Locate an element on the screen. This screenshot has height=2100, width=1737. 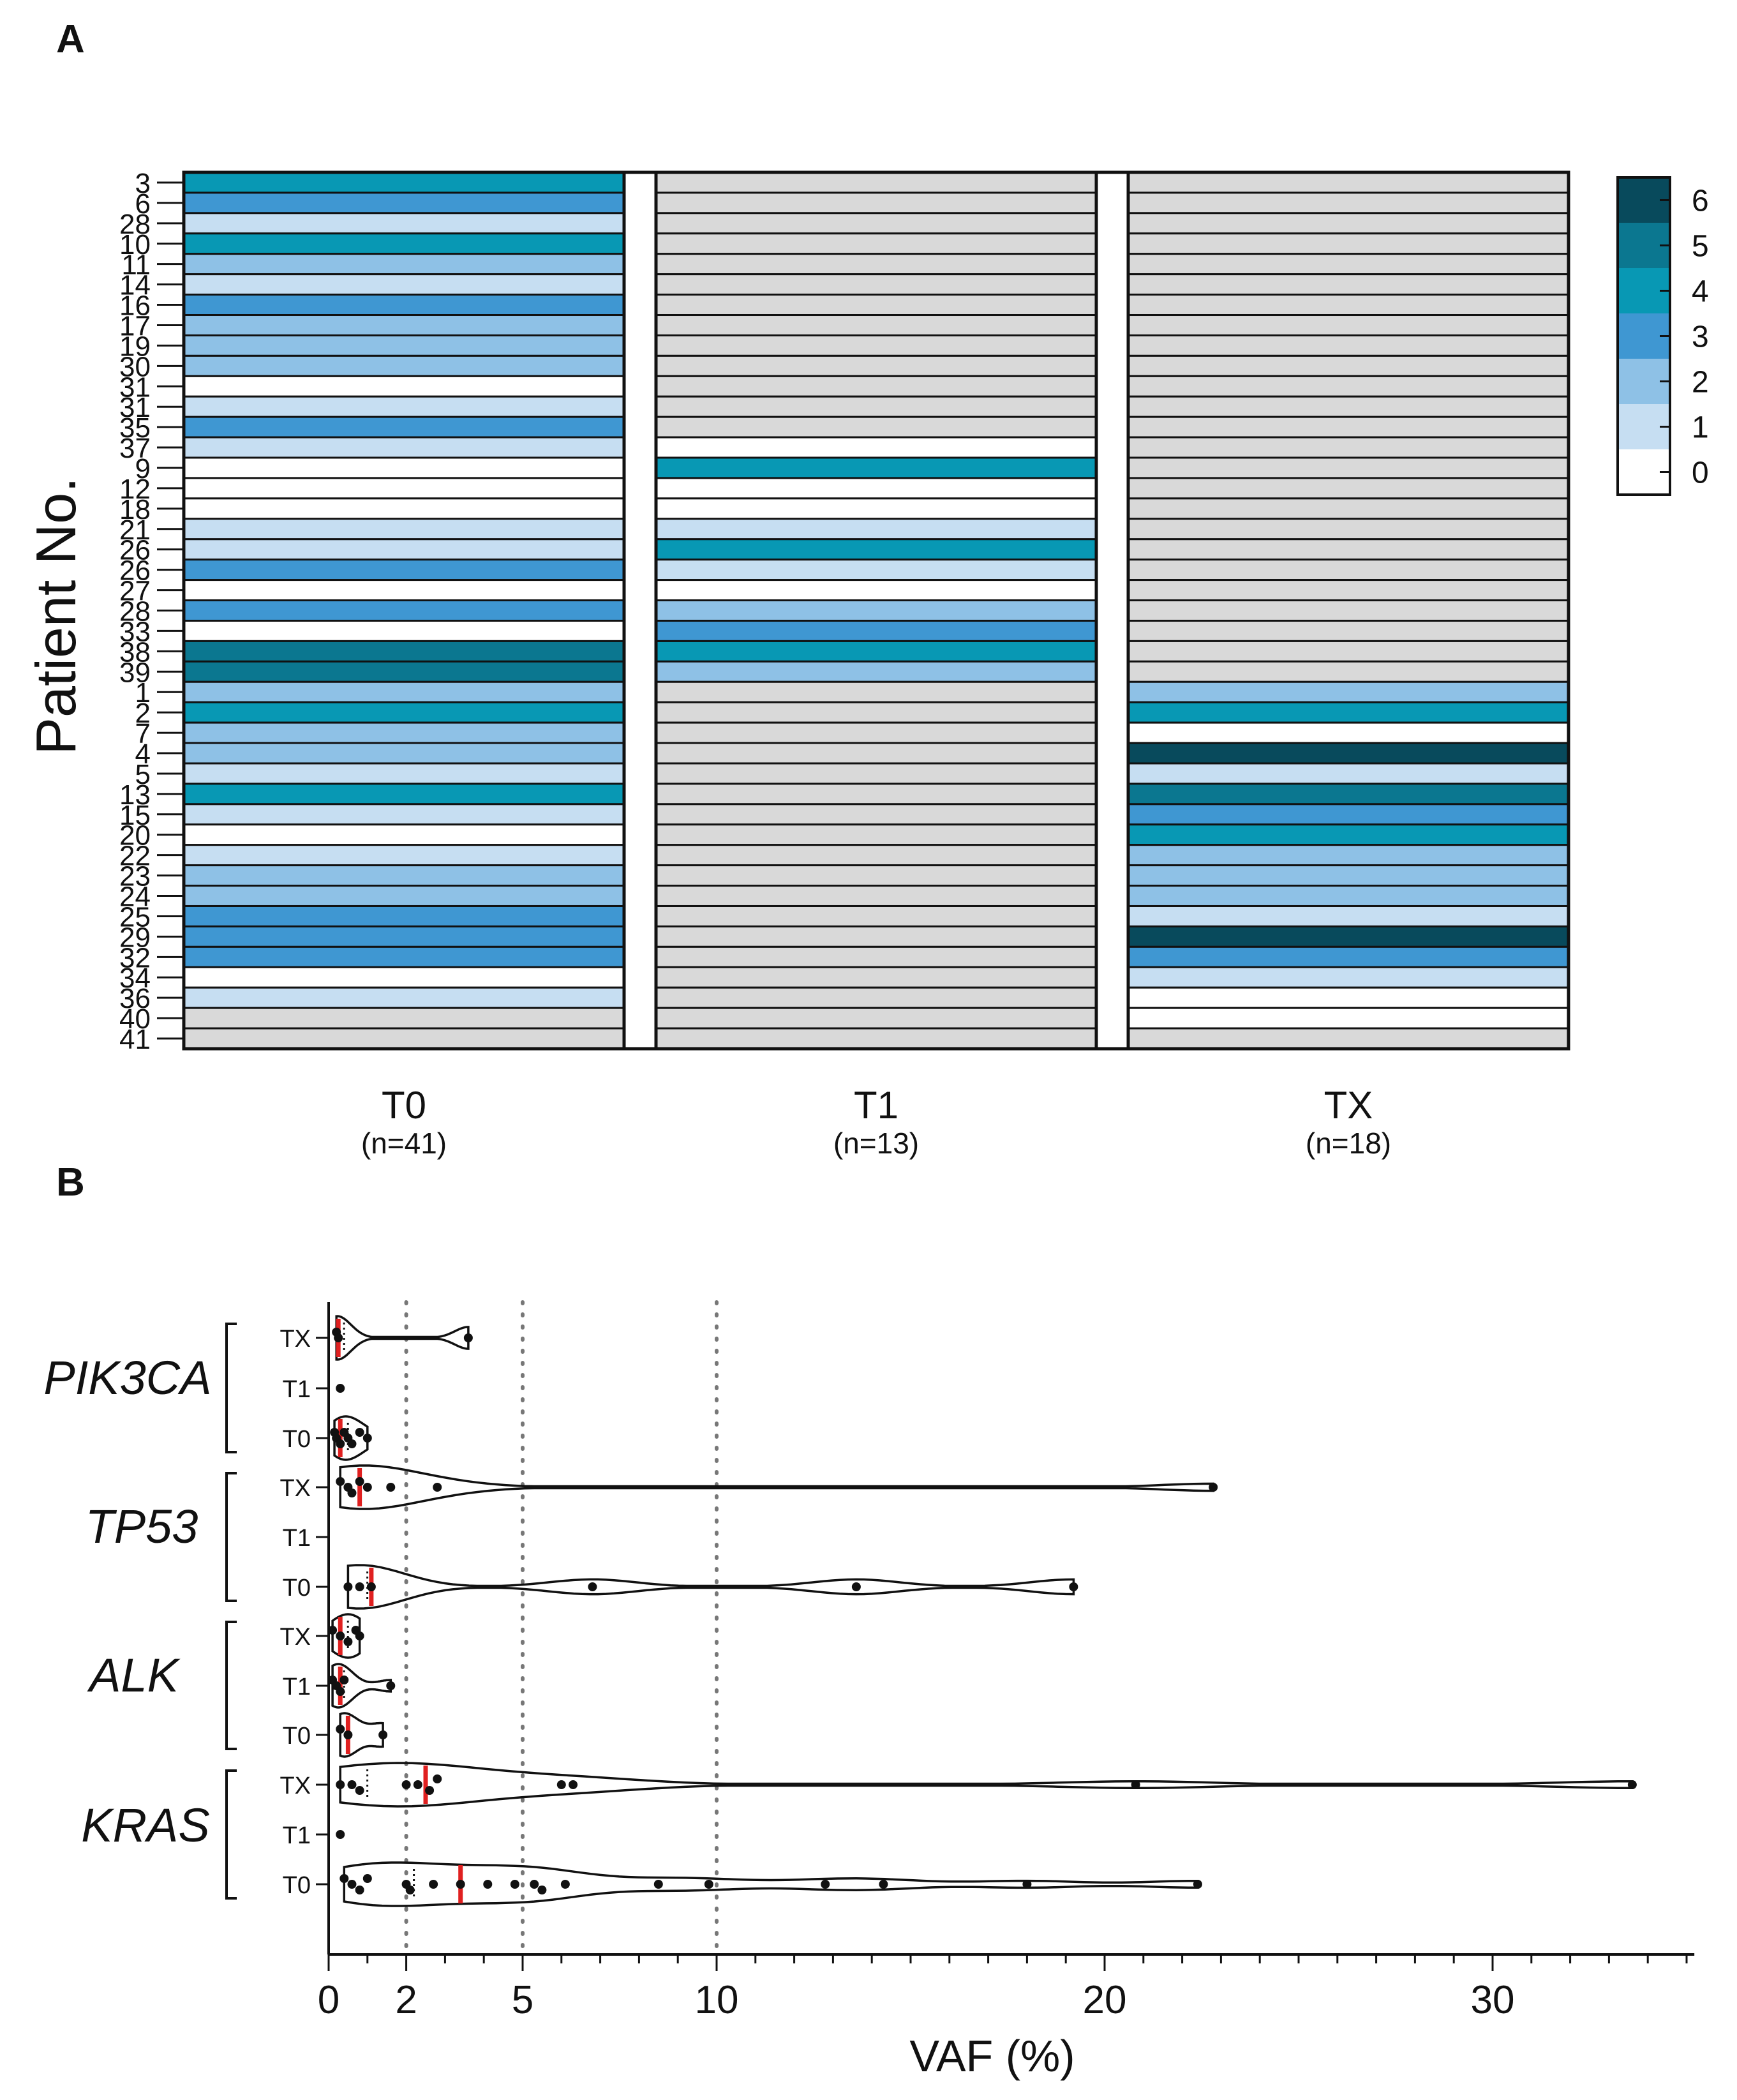
row-label: 34 is located at coordinates (135, 979).